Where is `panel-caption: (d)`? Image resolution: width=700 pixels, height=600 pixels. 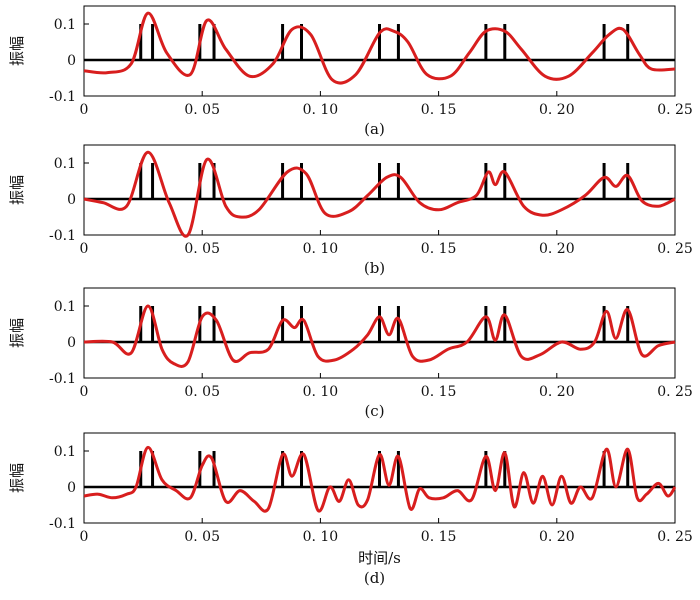 panel-caption: (d) is located at coordinates (374, 578).